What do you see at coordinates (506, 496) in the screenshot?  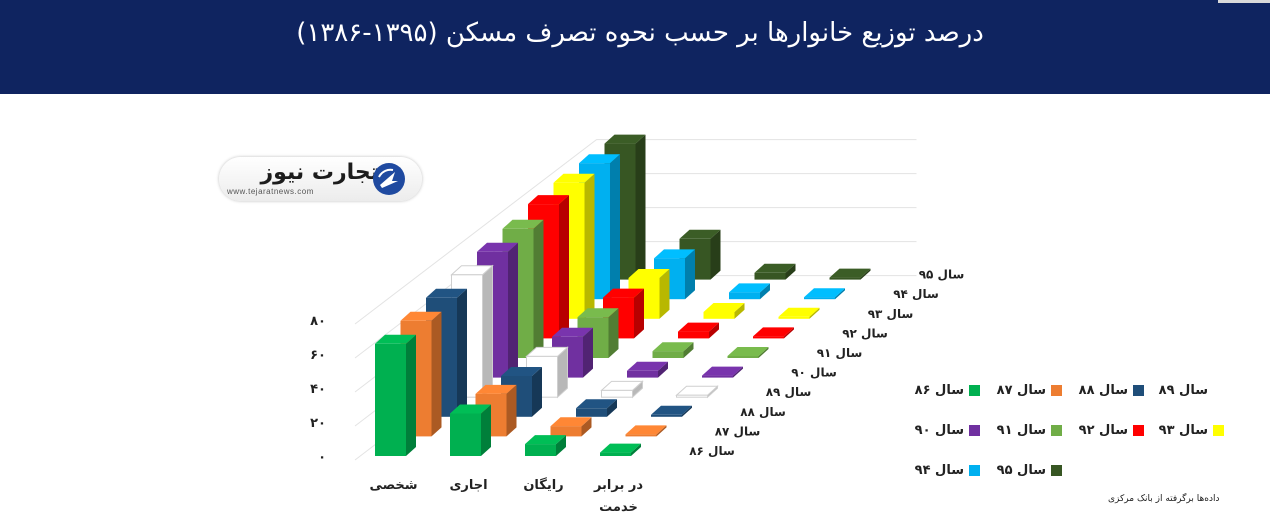 I see `category-labels: شخصی اجاری رایگان در برابر خدمت` at bounding box center [506, 496].